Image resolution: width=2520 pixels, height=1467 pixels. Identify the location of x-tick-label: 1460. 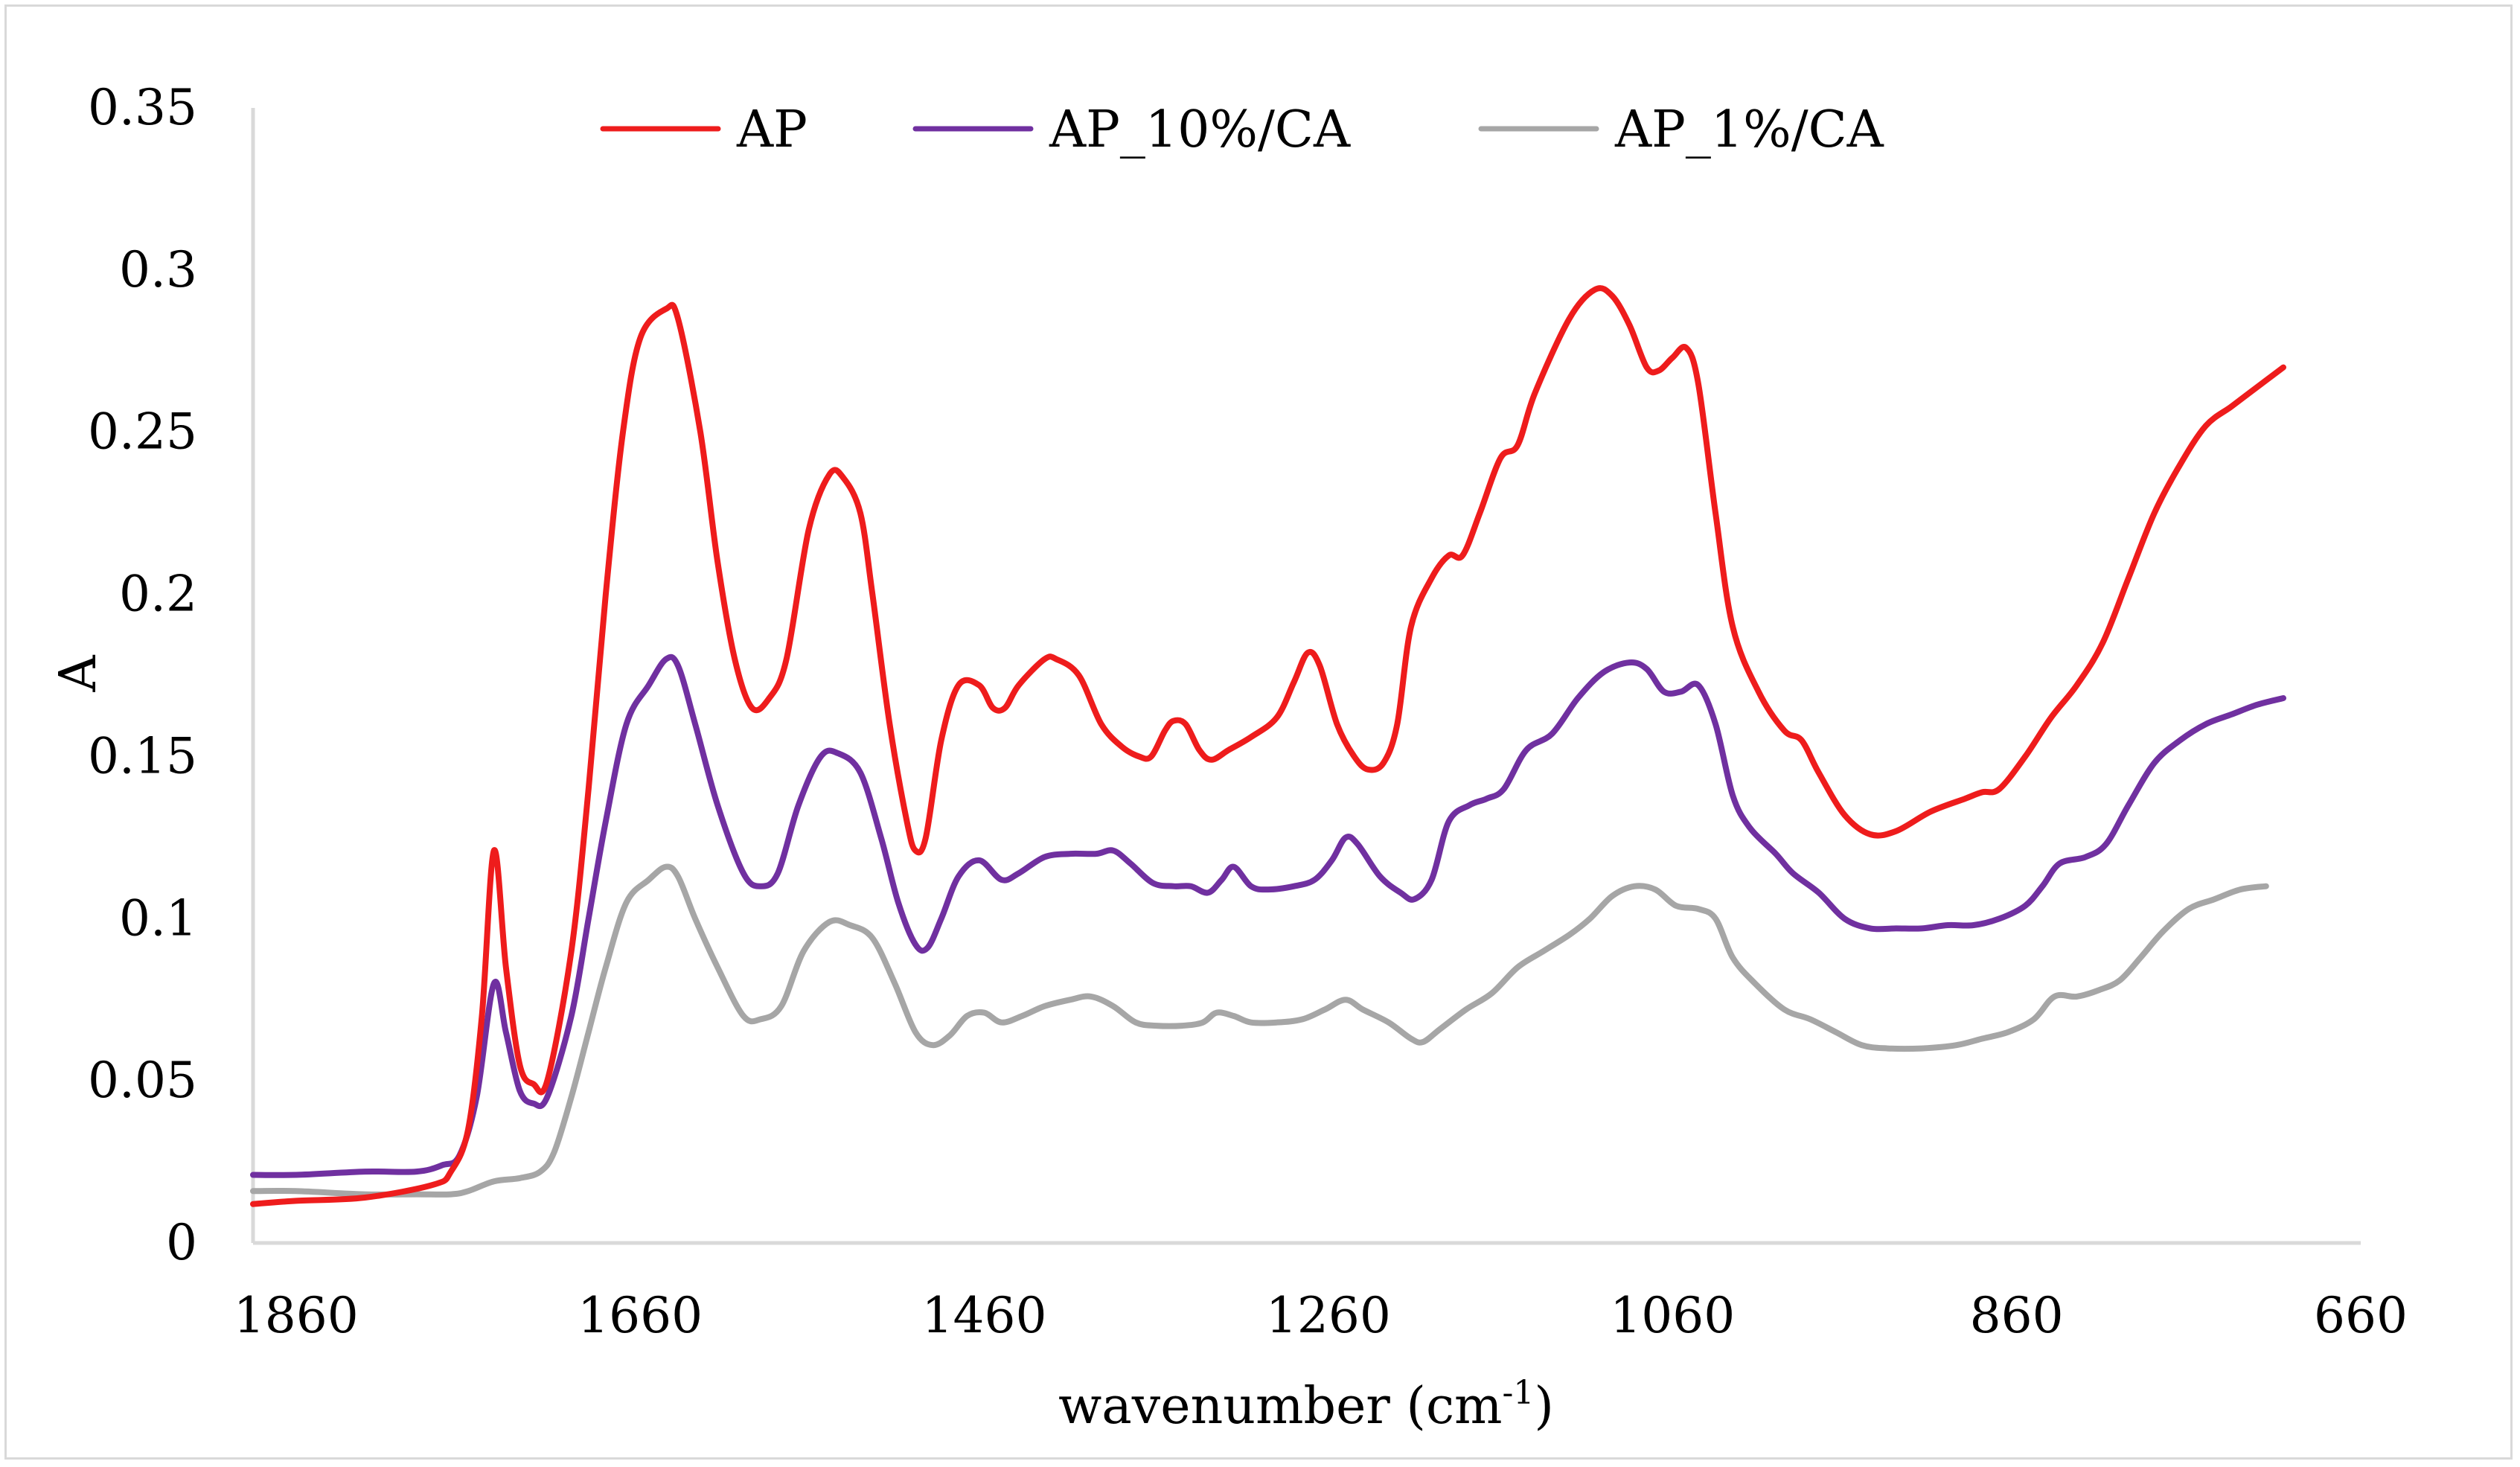
(984, 1315).